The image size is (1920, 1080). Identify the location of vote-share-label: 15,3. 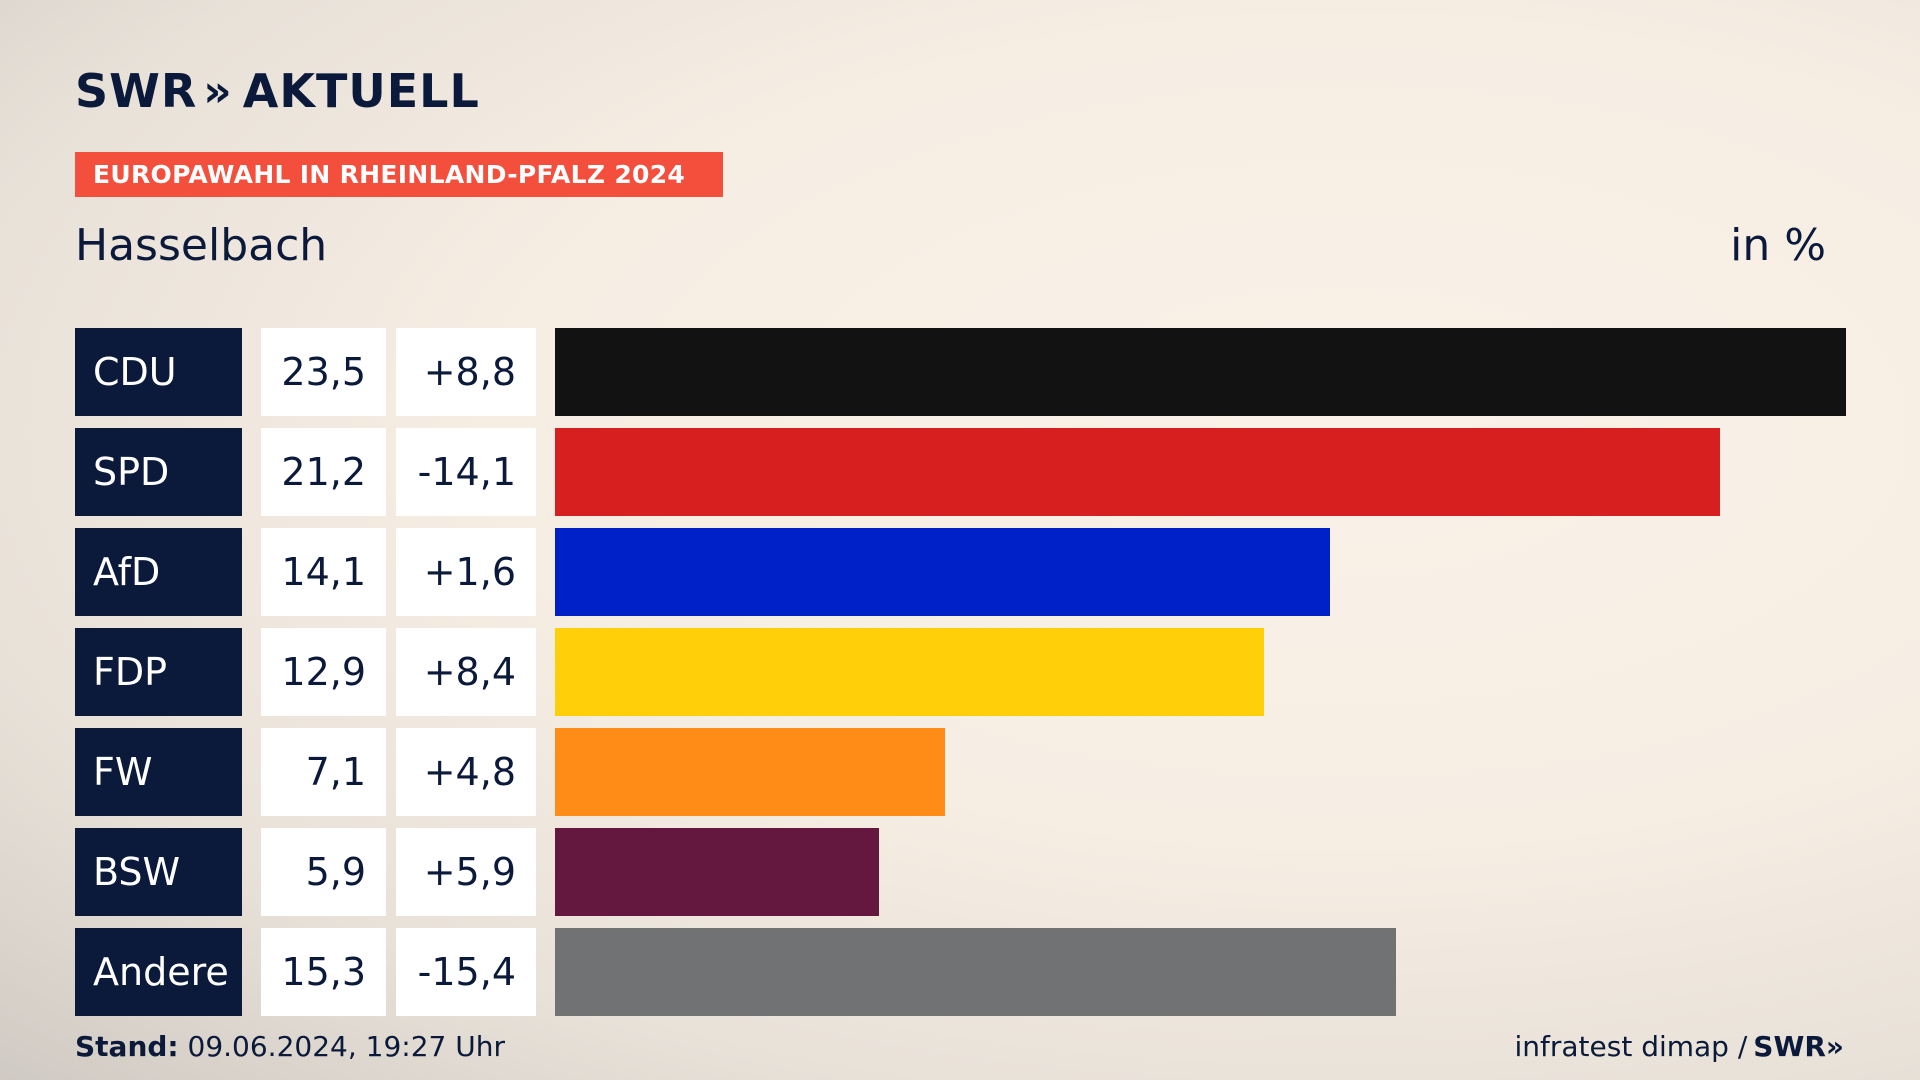
(323, 972).